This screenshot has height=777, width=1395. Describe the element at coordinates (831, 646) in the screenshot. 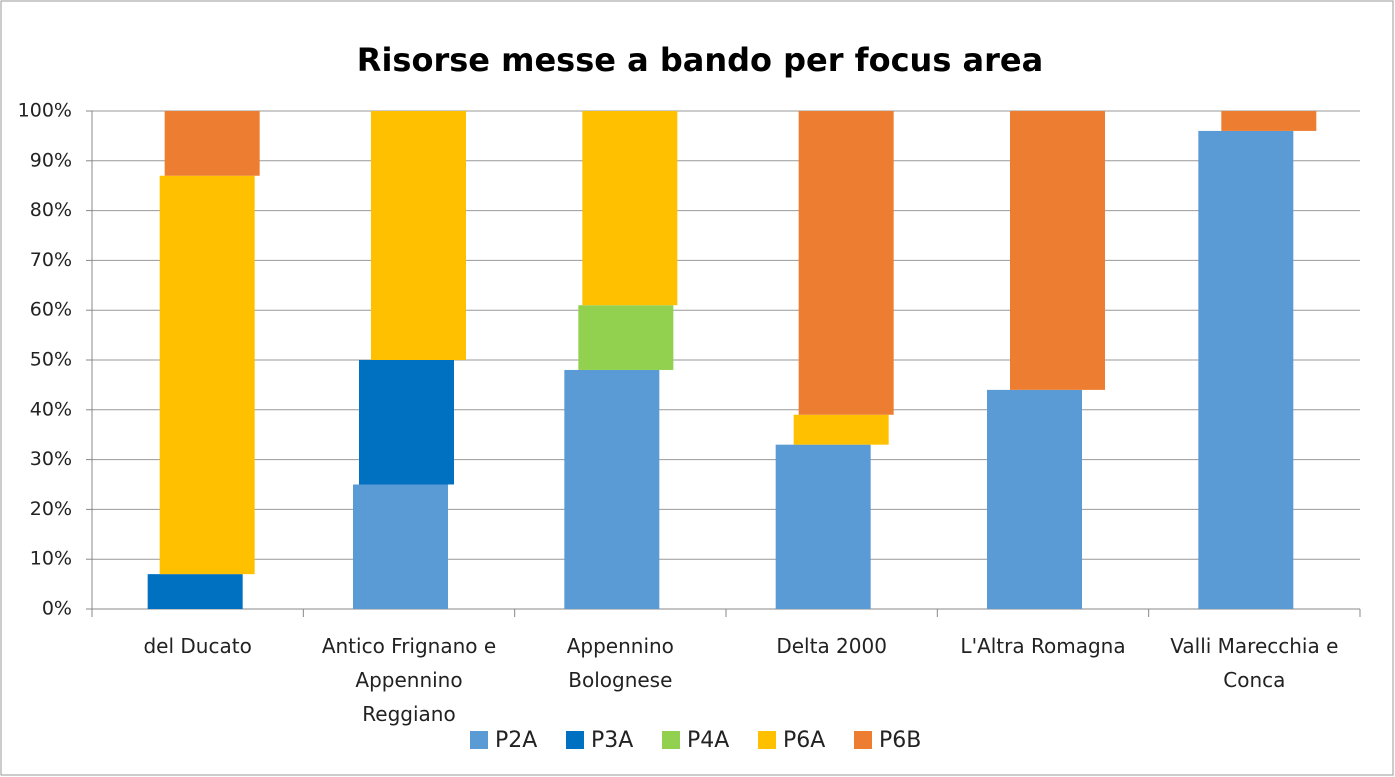

I see `x-tick-label: Delta 2000` at that location.